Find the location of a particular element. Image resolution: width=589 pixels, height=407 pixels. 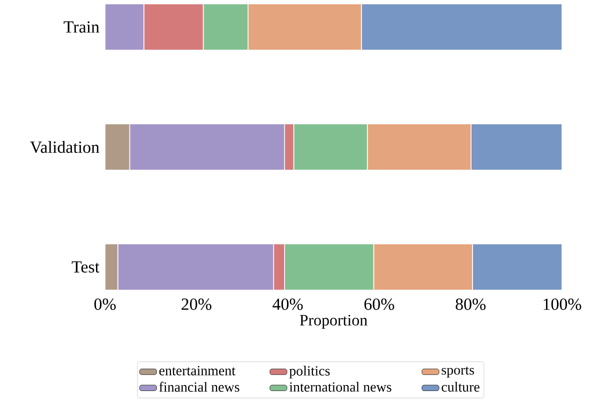

legend-label: financial news is located at coordinates (199, 387).